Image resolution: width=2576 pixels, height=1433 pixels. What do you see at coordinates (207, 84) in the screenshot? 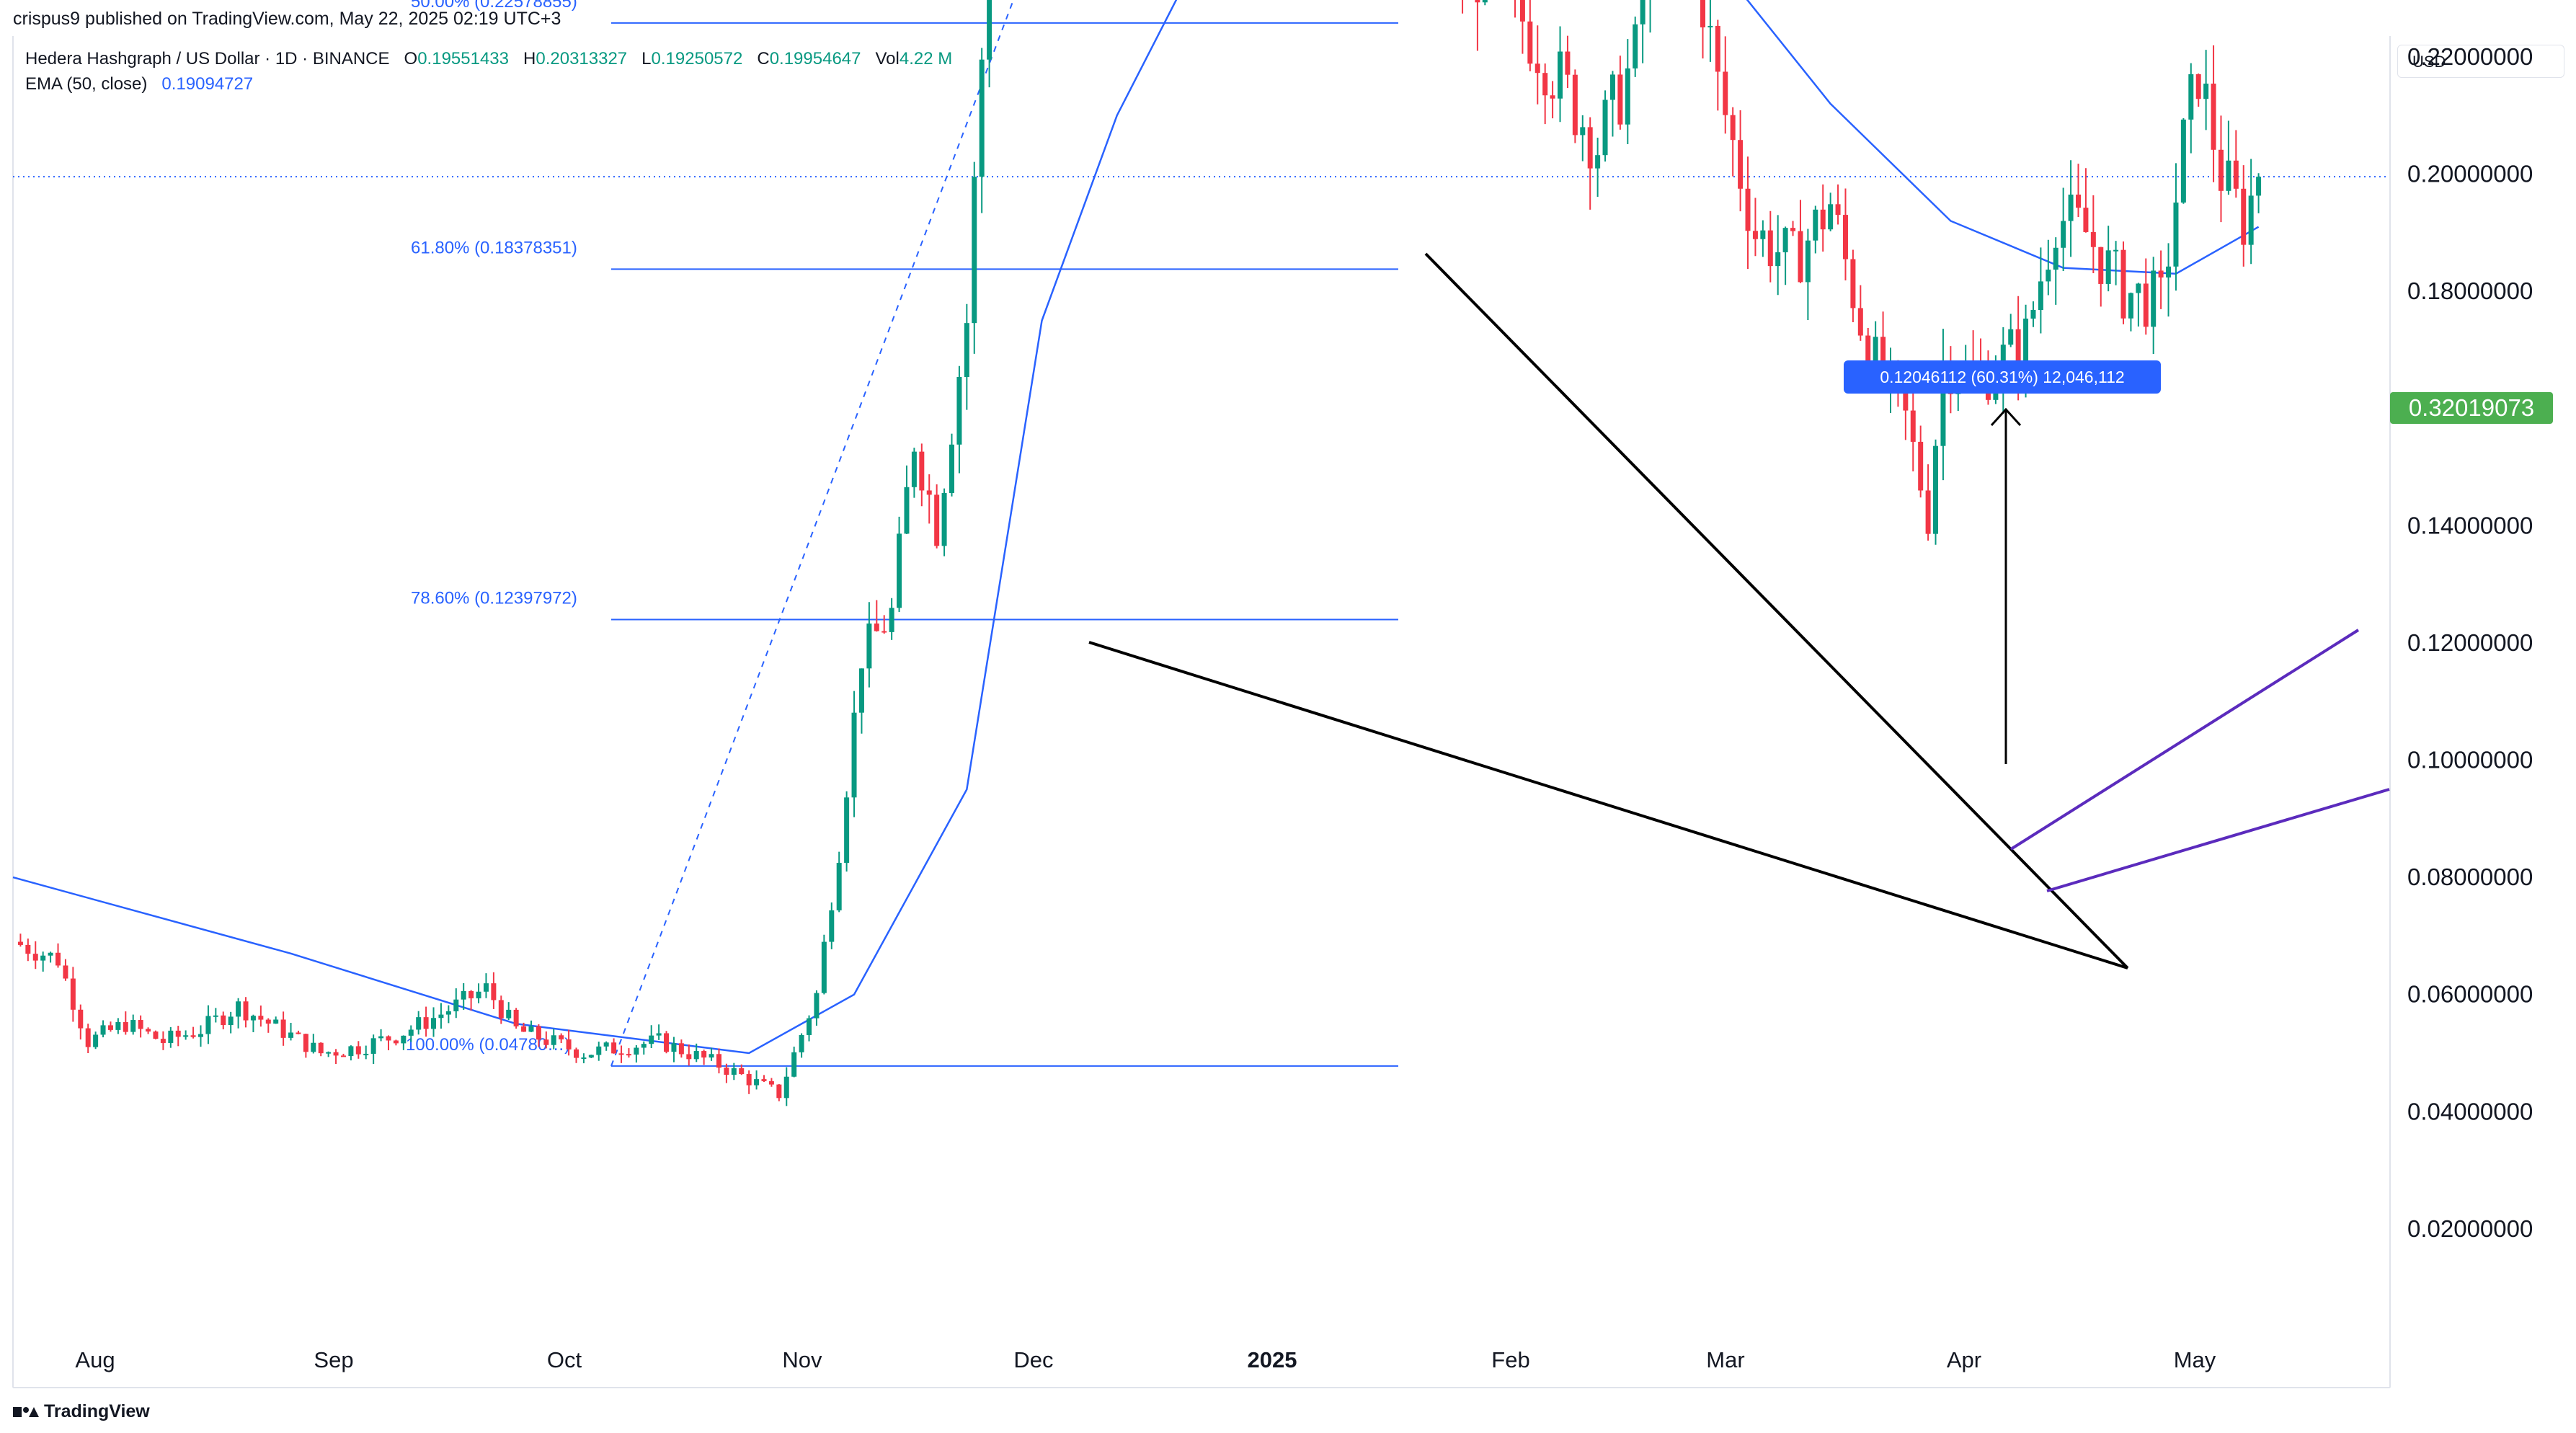
I see `ema-value: 0.19094727` at bounding box center [207, 84].